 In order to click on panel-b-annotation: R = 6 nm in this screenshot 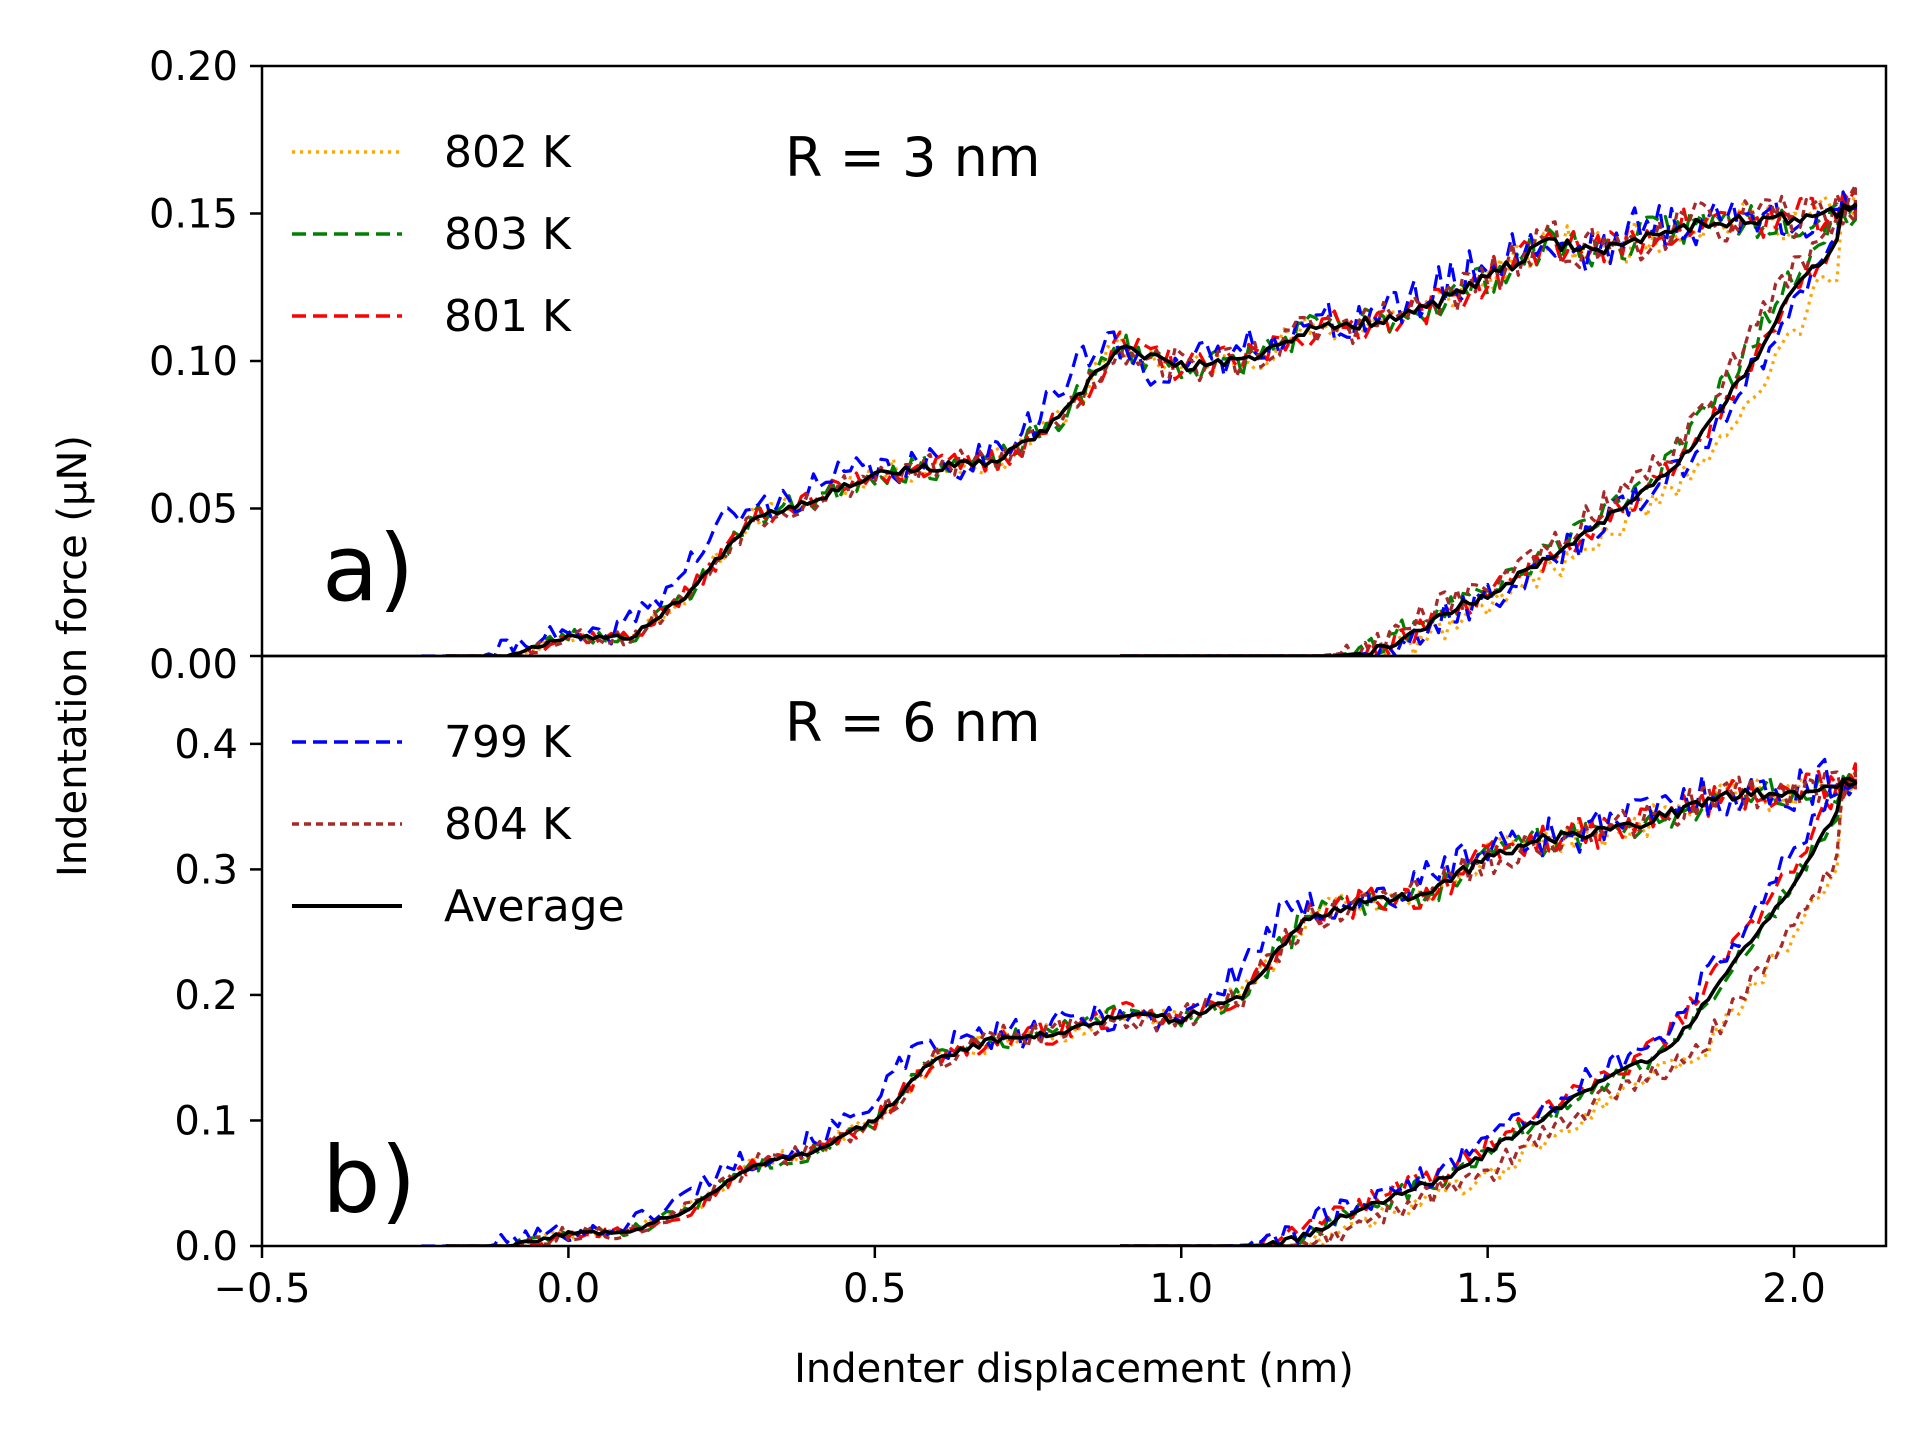, I will do `click(912, 722)`.